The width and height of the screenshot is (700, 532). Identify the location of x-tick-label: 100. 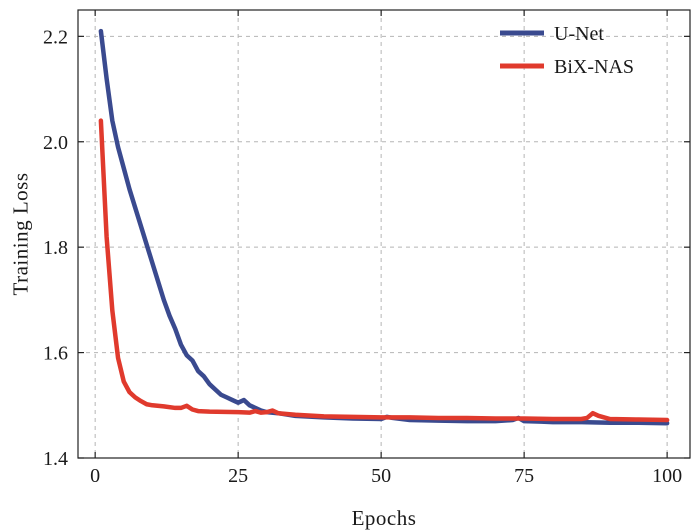
(667, 476).